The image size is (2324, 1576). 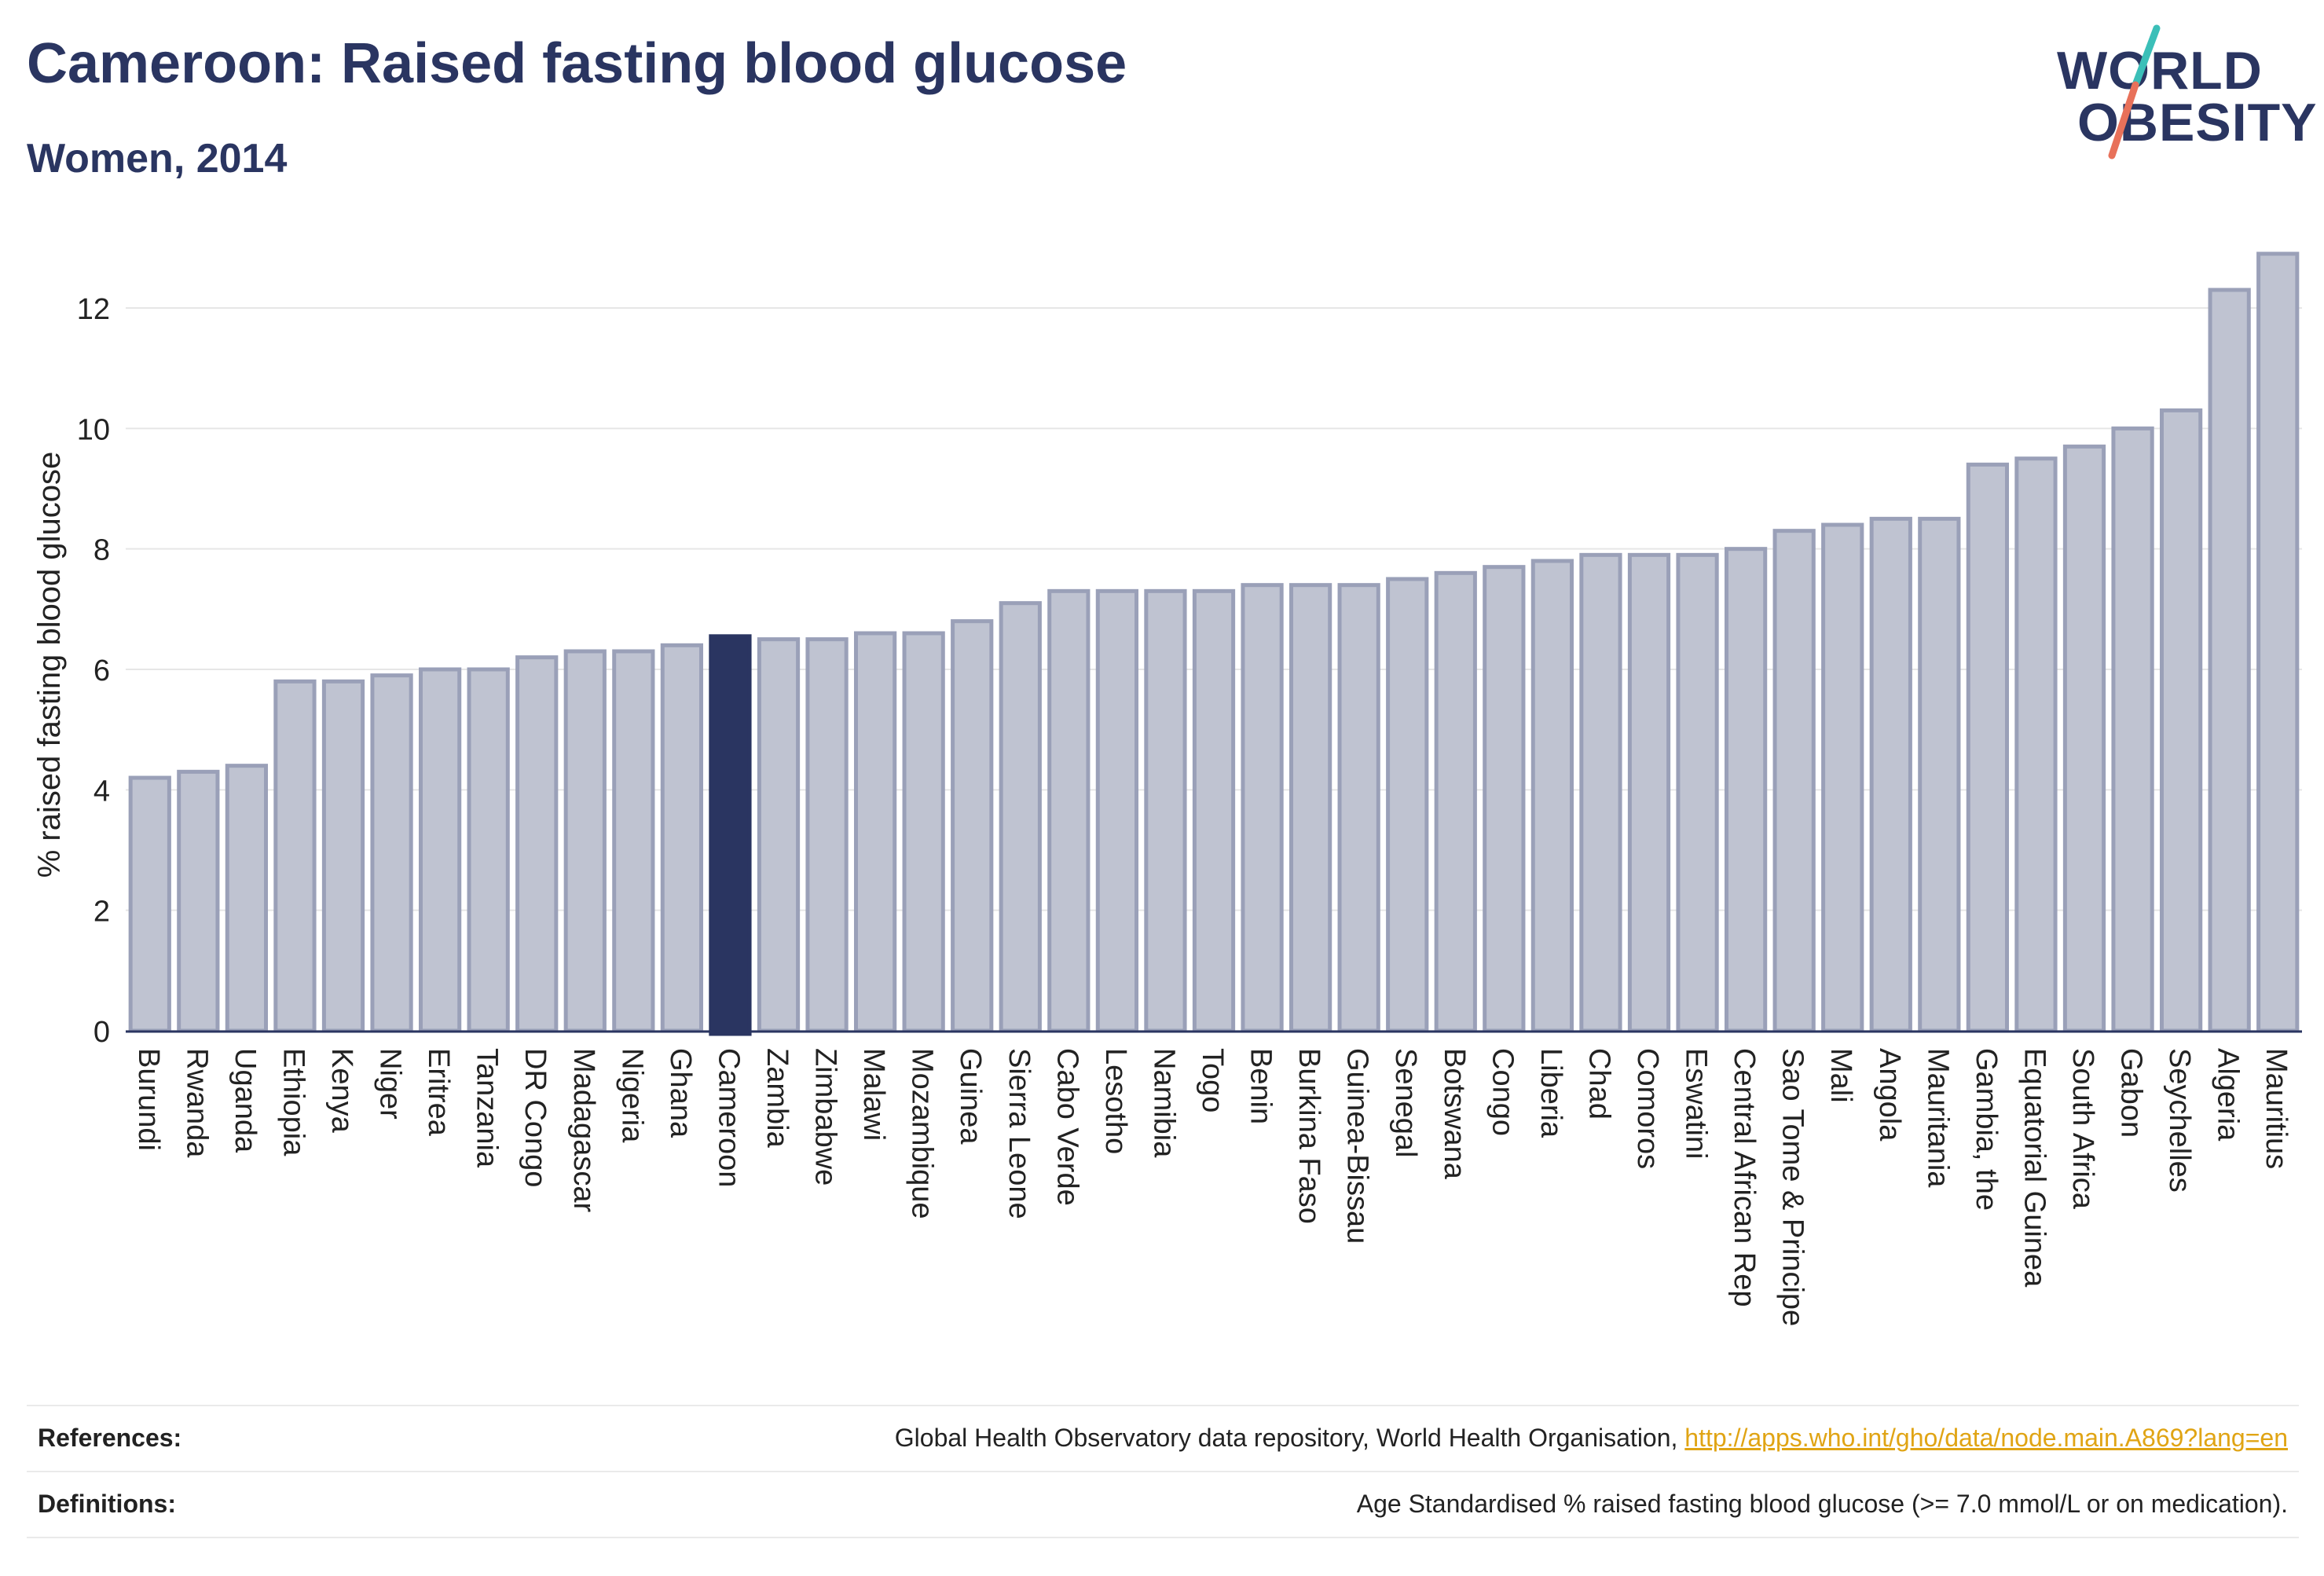 I want to click on world-obesity-logo: WORLD OBESITY, so click(x=2180, y=96).